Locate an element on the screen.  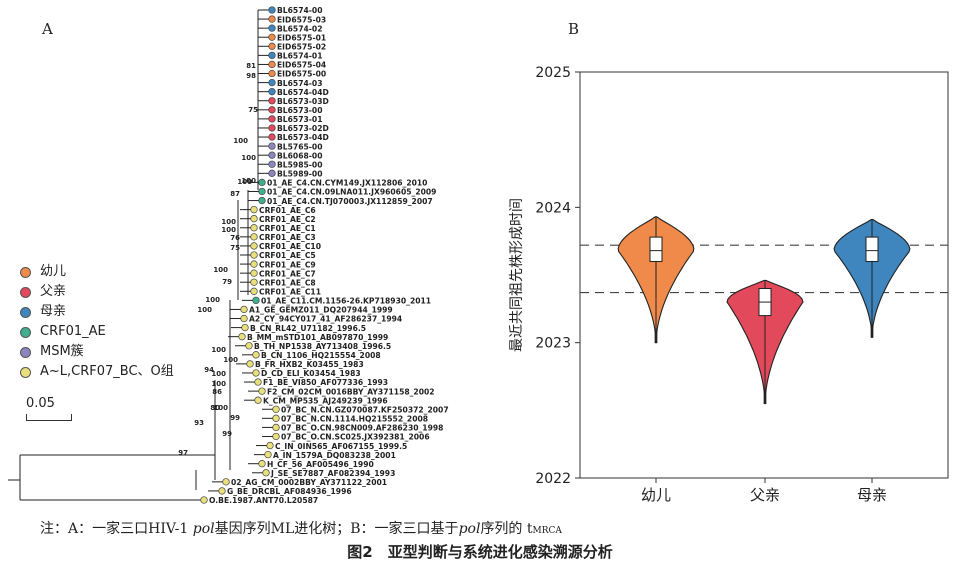
tip-label: F2_CM_02CM_0016BBY_AY371158_2002 is located at coordinates (351, 391).